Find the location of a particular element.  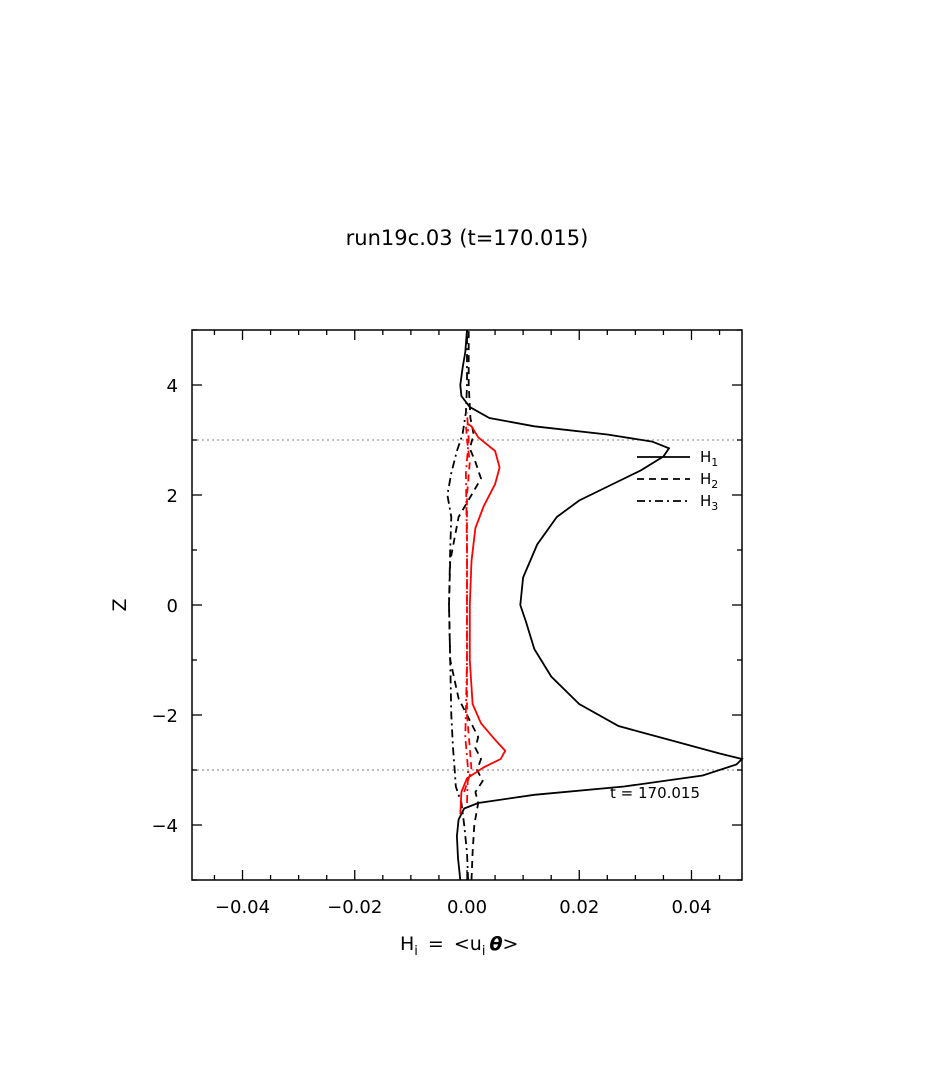

legend-label-0: H1 is located at coordinates (709, 458).